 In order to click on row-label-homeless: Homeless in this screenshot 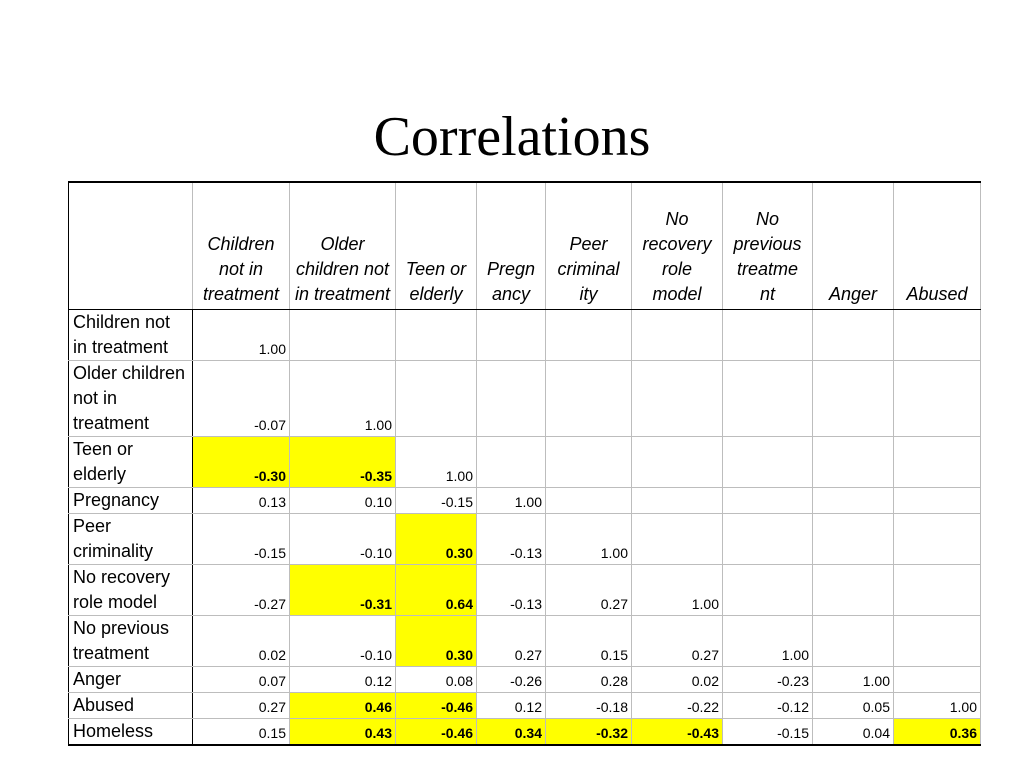, I will do `click(130, 731)`.